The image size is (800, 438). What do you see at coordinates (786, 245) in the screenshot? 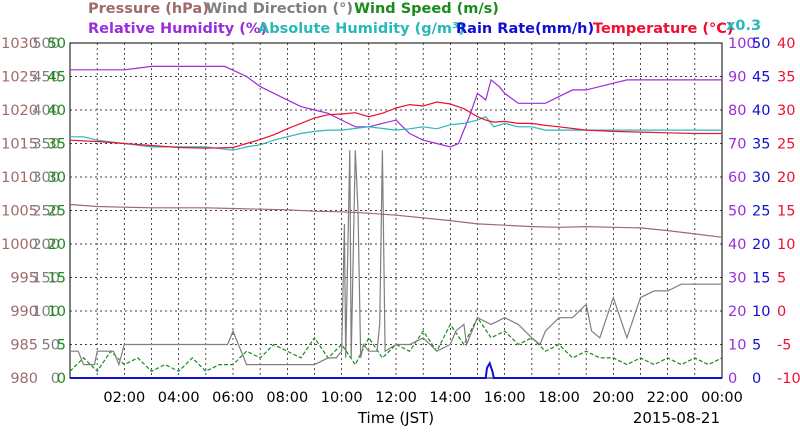
I see `right-axis-tick-temp: 10` at bounding box center [786, 245].